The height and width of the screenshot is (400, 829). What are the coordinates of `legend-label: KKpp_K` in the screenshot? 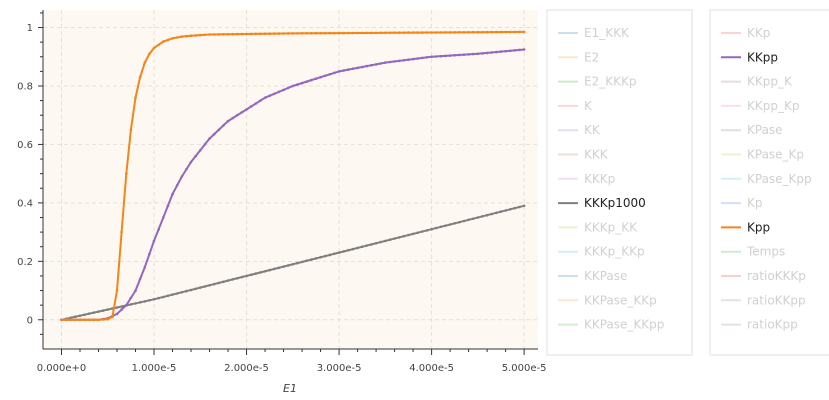 It's located at (770, 82).